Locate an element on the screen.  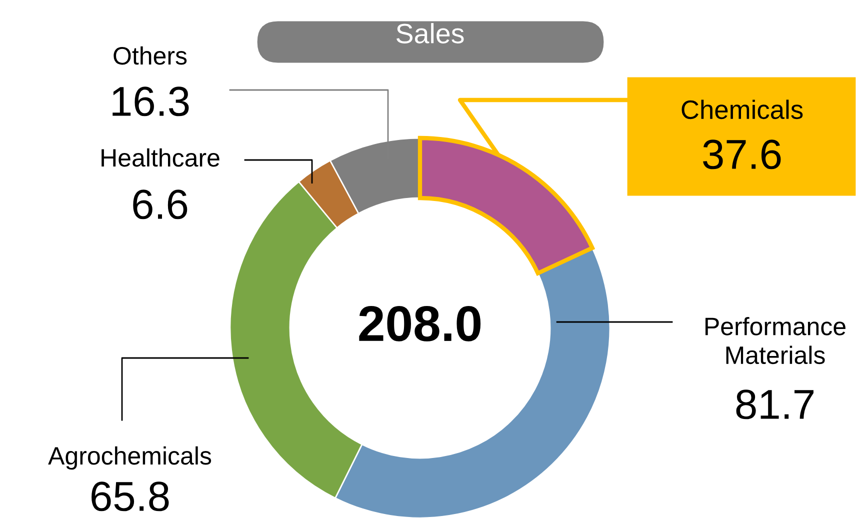
data-label: 16.3 is located at coordinates (150, 101).